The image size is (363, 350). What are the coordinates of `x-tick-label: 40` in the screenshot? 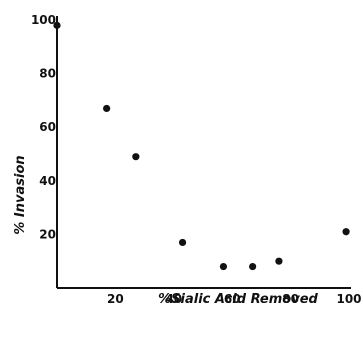 It's located at (173, 299).